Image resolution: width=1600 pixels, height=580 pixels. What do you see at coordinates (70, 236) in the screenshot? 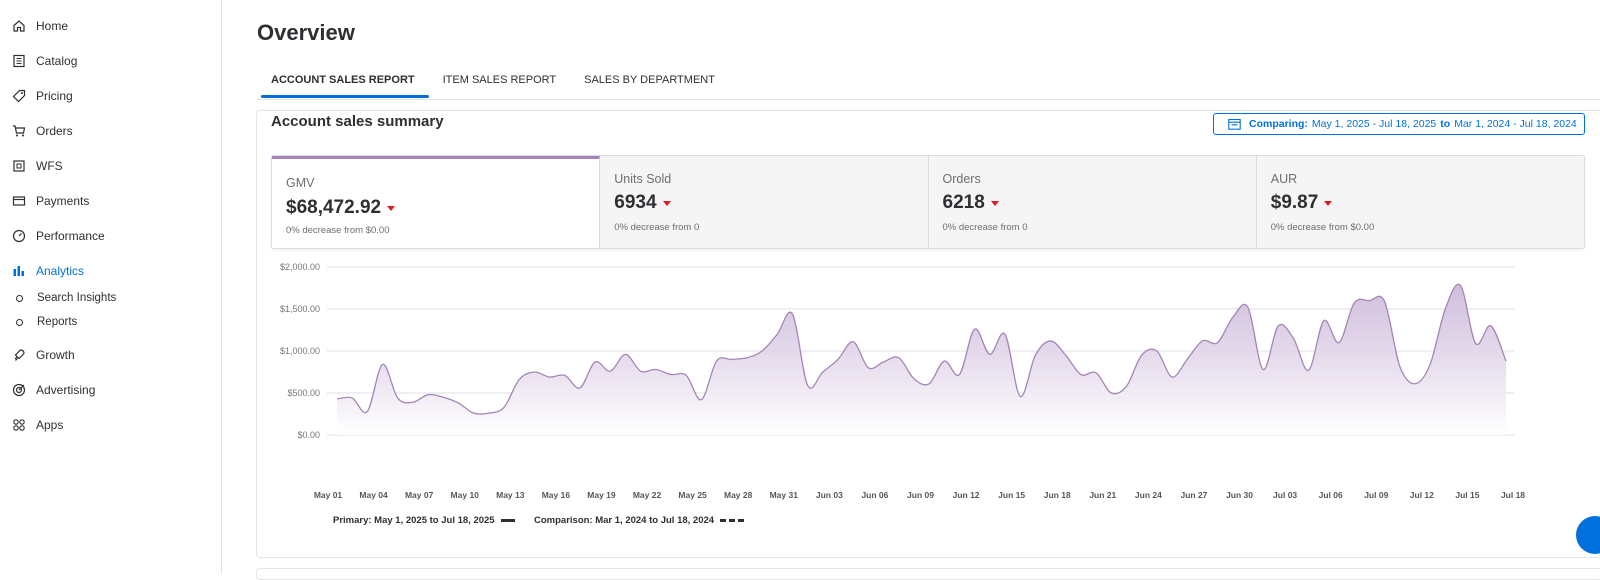
I see `sidebar-item-label: Performance` at bounding box center [70, 236].